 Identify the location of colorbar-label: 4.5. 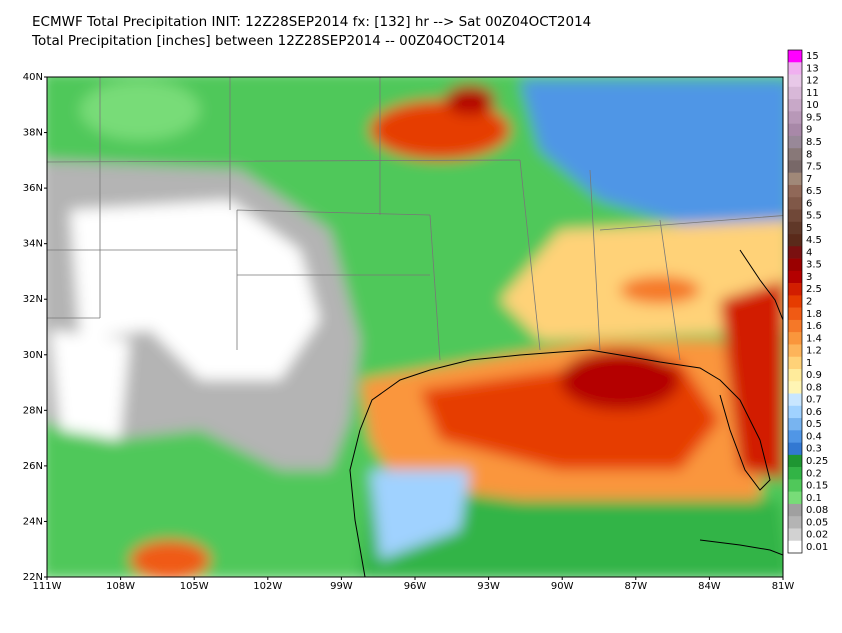
(814, 240).